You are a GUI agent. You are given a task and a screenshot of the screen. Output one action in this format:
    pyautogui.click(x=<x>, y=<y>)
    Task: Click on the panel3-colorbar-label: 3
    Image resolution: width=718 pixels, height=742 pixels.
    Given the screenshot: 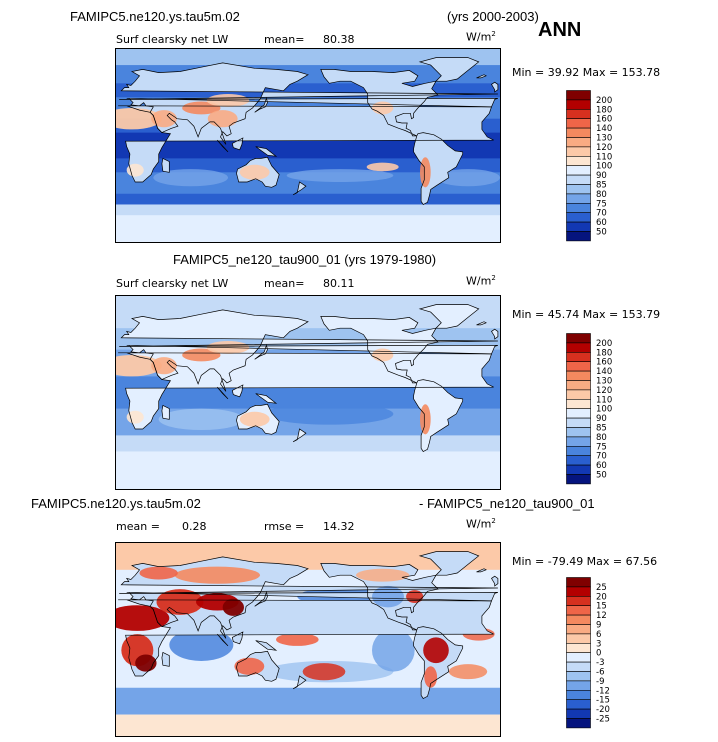 What is the action you would take?
    pyautogui.click(x=598, y=644)
    